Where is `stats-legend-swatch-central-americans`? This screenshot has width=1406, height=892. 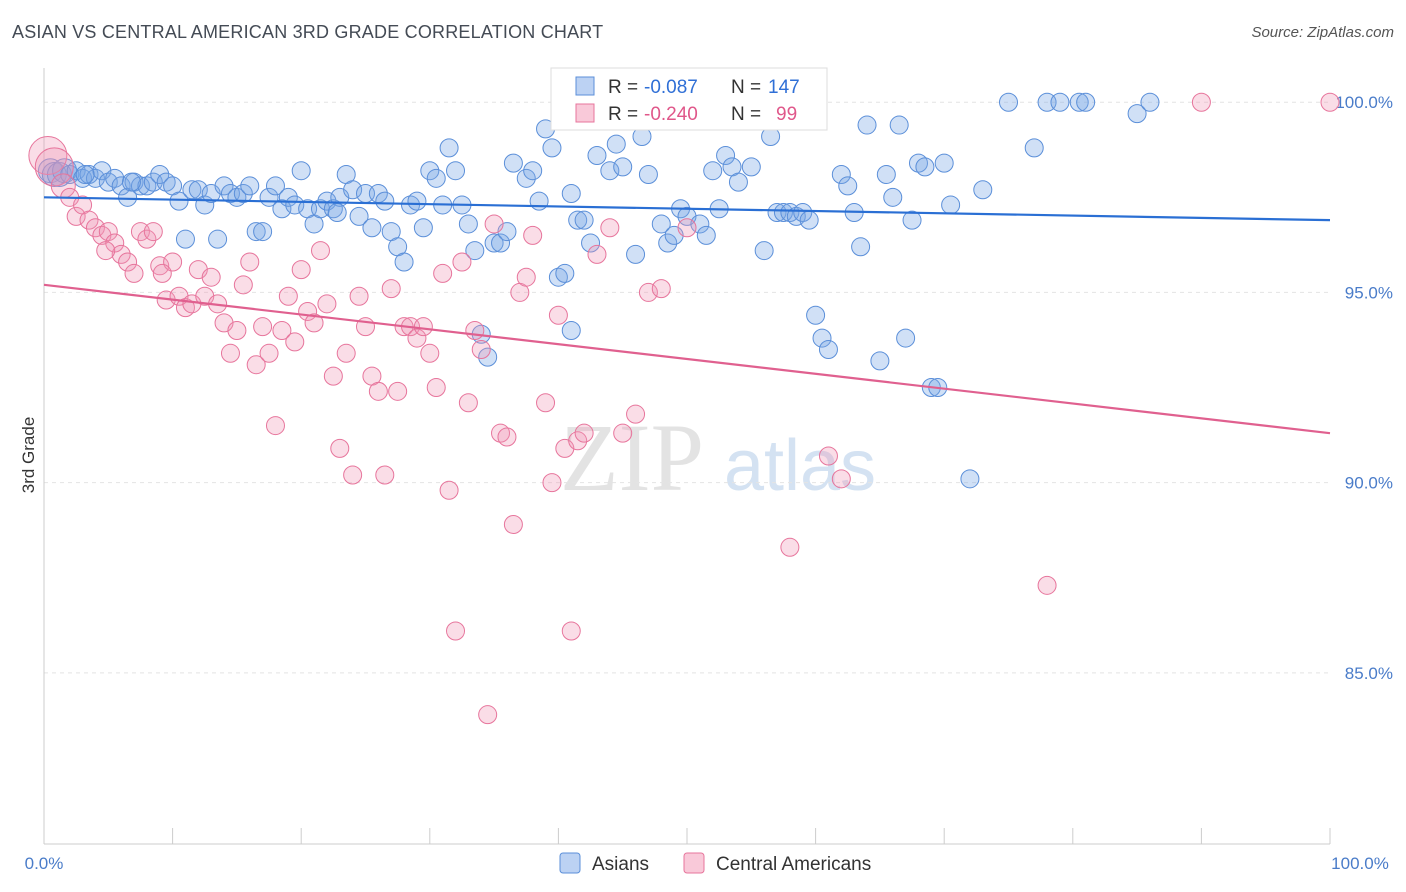
stats-legend-swatch-central-americans is located at coordinates (585, 113).